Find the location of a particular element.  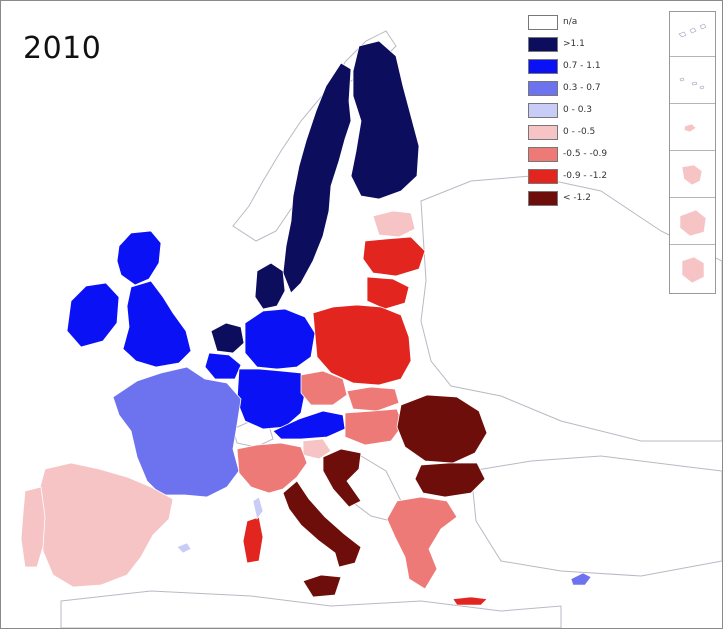

crete-island is located at coordinates (470, 601).